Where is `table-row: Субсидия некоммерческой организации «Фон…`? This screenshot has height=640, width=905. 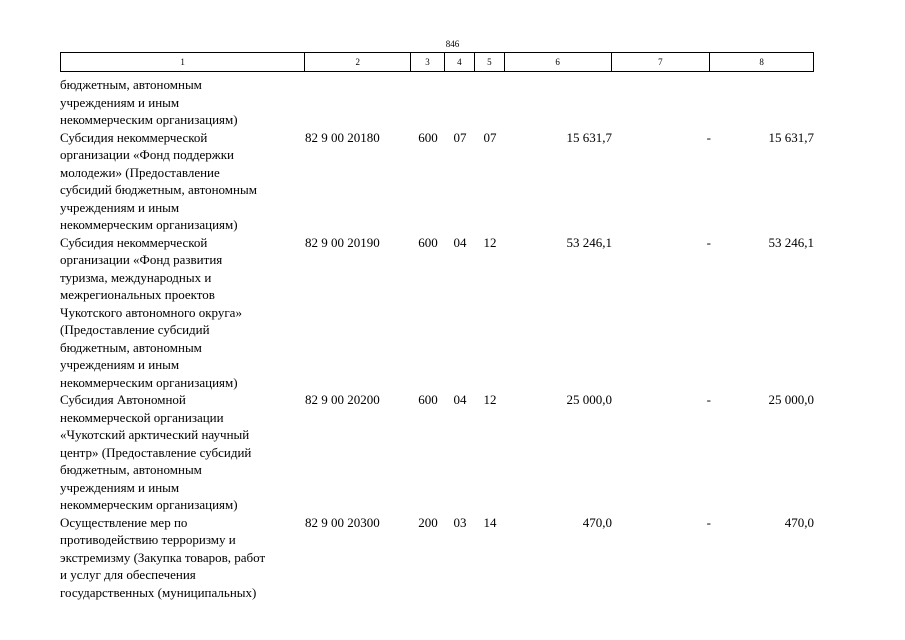
table-row: Субсидия некоммерческой организации «Фон… is located at coordinates (437, 181).